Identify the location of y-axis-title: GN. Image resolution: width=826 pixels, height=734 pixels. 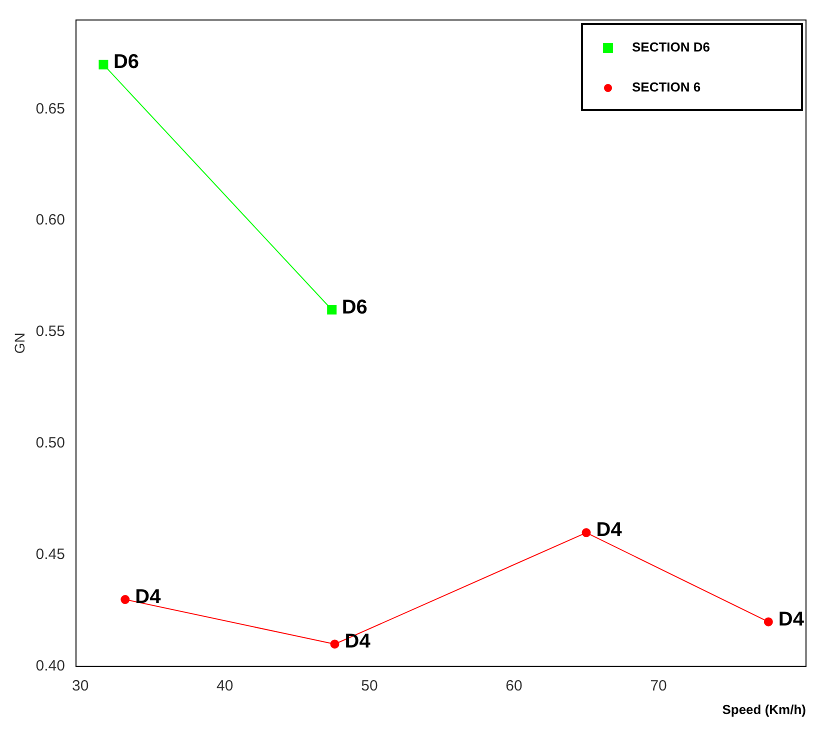
(19, 343).